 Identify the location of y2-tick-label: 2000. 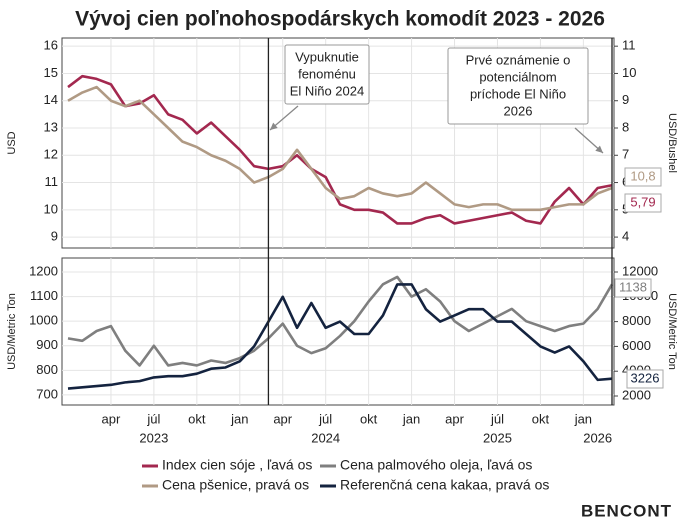
(636, 394).